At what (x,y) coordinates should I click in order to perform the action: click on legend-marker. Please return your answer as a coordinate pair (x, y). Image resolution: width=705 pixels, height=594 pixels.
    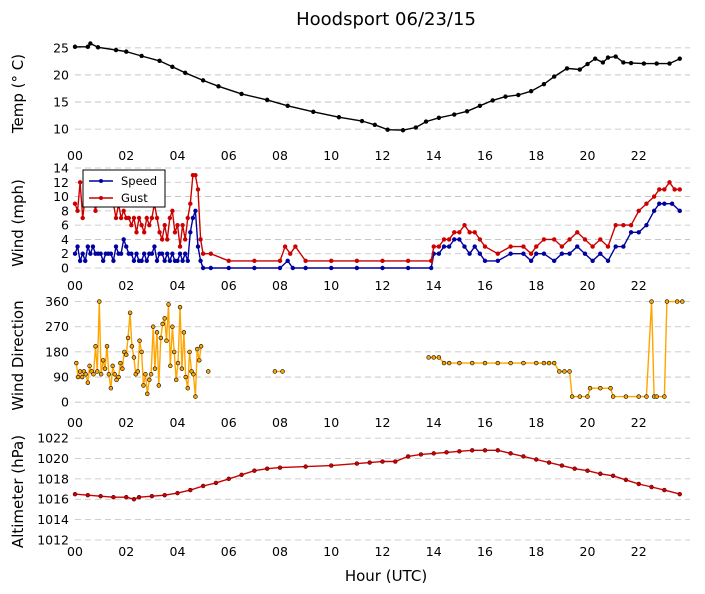
    Looking at the image, I should click on (101, 181).